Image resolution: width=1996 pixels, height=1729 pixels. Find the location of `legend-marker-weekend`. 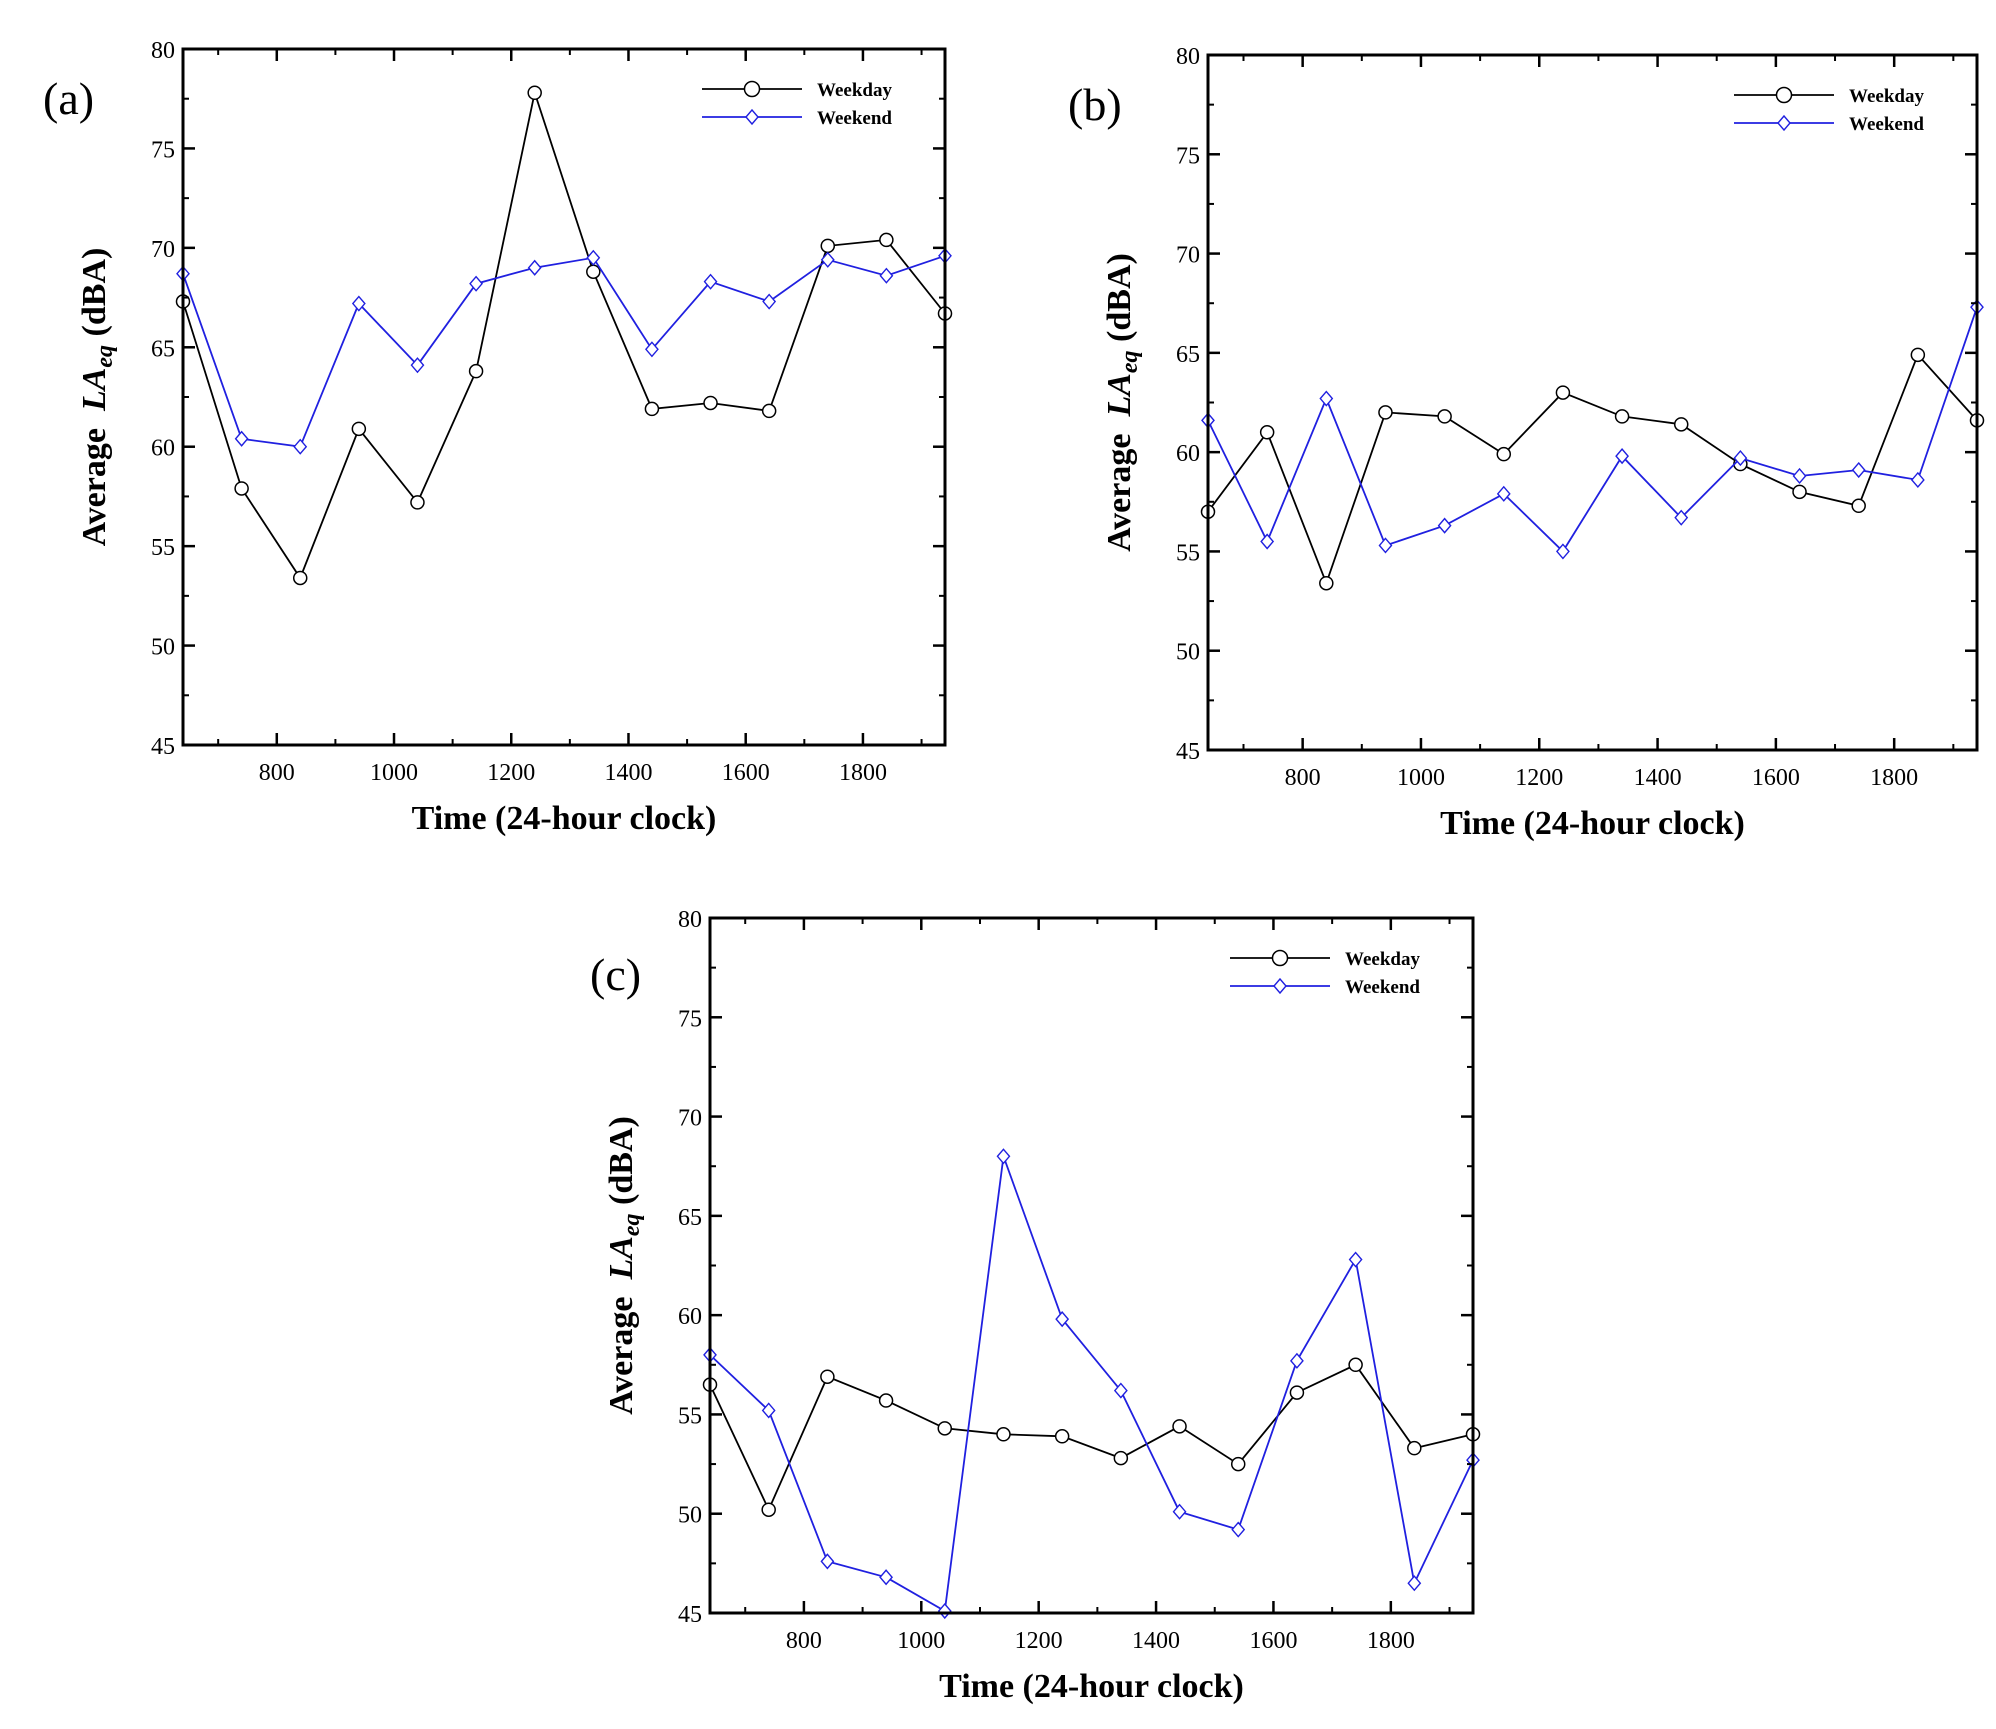

legend-marker-weekend is located at coordinates (1784, 123).